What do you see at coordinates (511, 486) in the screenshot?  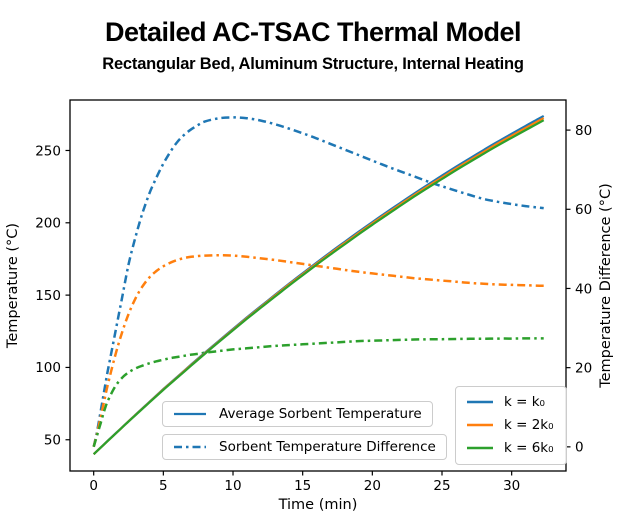 I see `x-tick-label: 30` at bounding box center [511, 486].